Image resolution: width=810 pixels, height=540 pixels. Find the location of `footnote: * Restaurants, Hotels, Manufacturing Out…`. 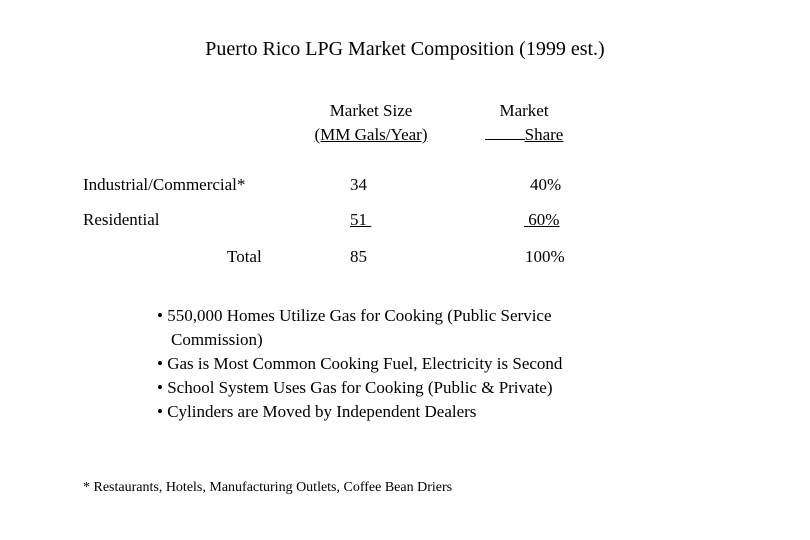

footnote: * Restaurants, Hotels, Manufacturing Out… is located at coordinates (268, 487).